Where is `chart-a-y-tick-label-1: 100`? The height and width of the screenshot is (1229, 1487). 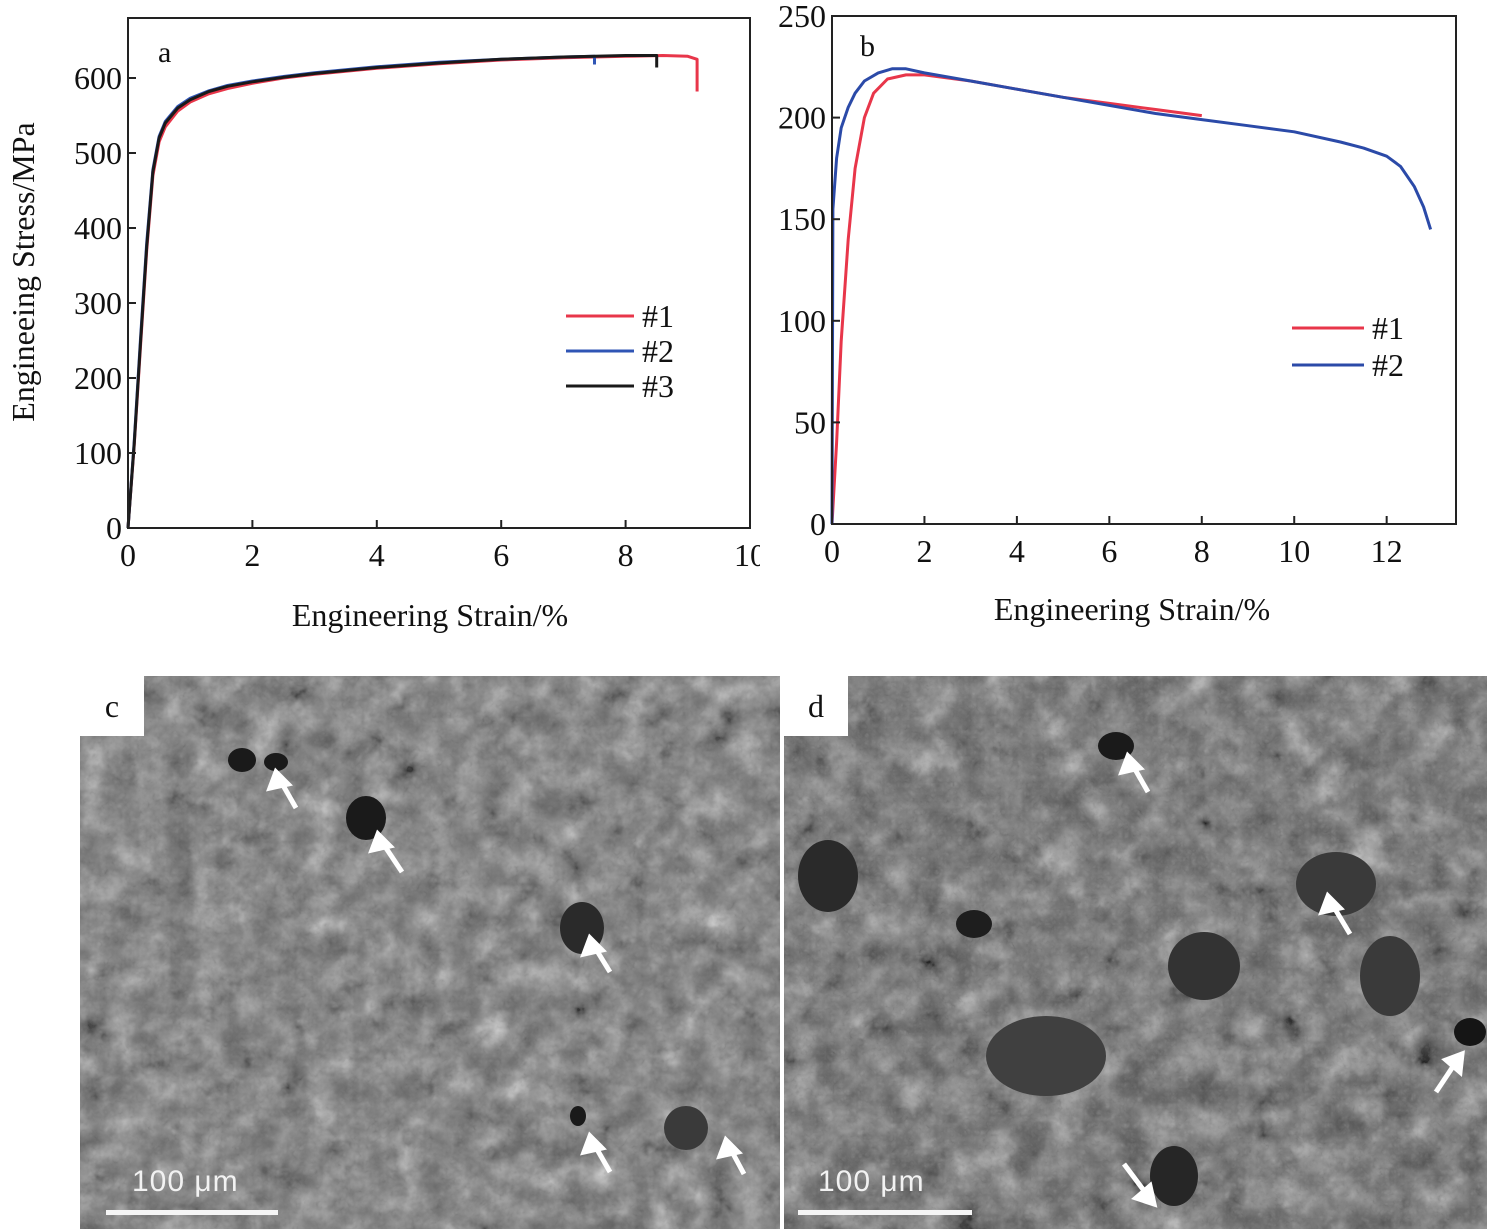
chart-a-y-tick-label-1: 100 is located at coordinates (98, 453).